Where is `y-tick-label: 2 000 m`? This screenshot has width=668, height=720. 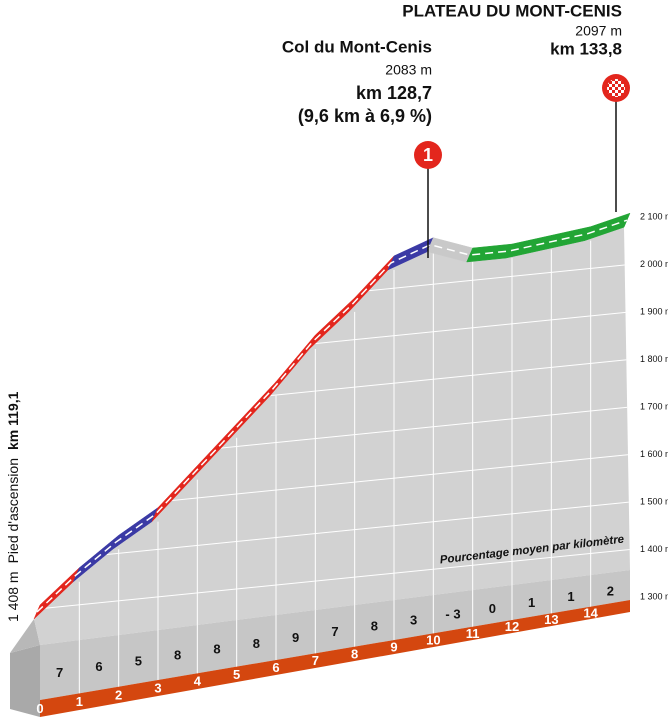
y-tick-label: 2 000 m is located at coordinates (654, 264).